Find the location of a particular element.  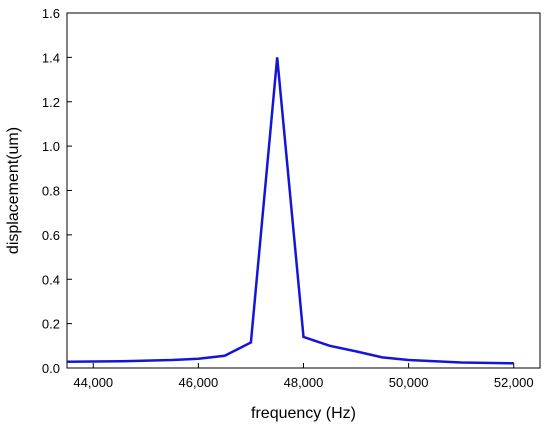

y-tick-label: 1.6 is located at coordinates (51, 13).